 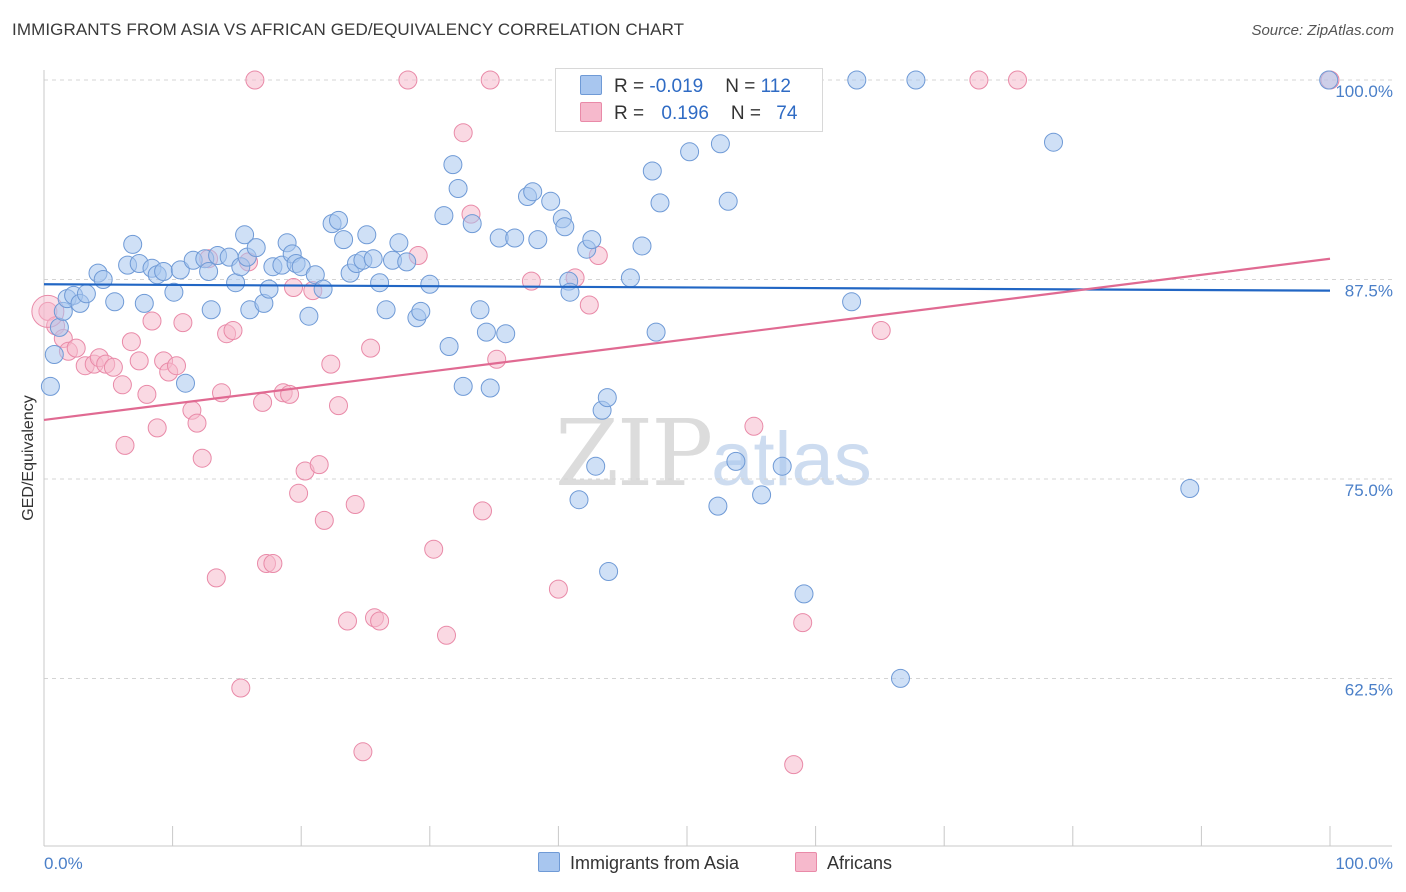 I want to click on trend-line-asia, so click(x=687, y=287).